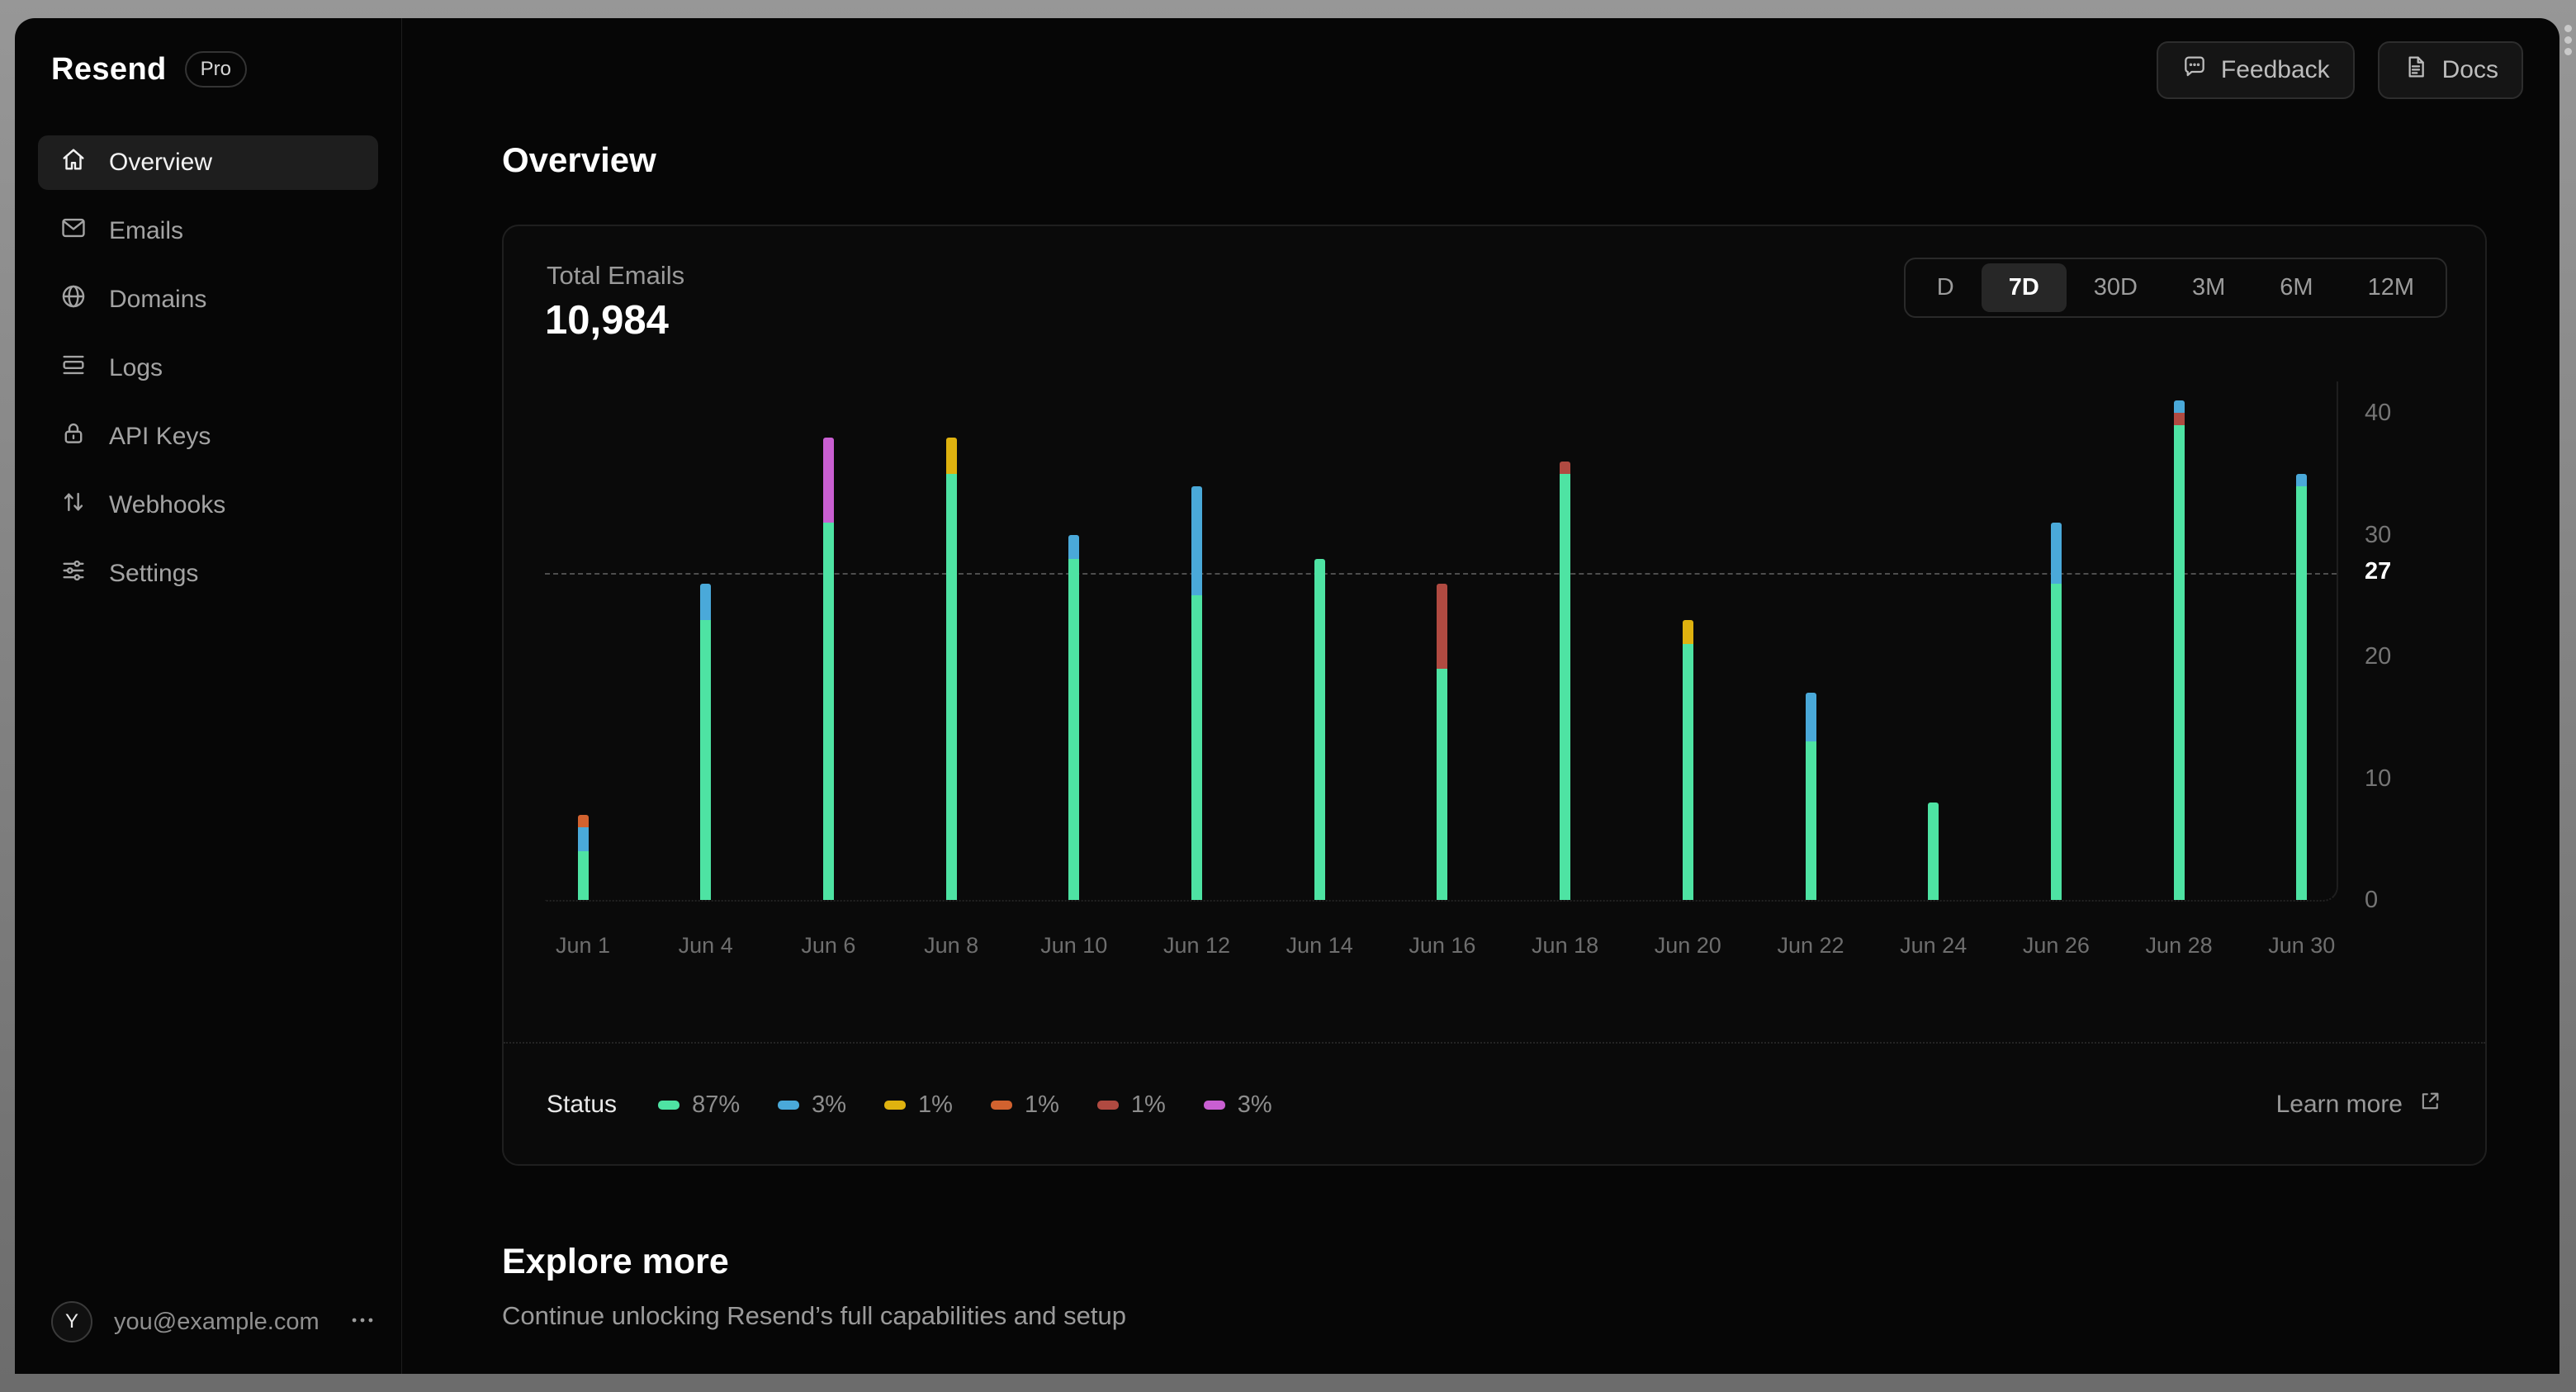 The height and width of the screenshot is (1392, 2576). I want to click on sidebar-item-webhooks: Webhooks, so click(208, 506).